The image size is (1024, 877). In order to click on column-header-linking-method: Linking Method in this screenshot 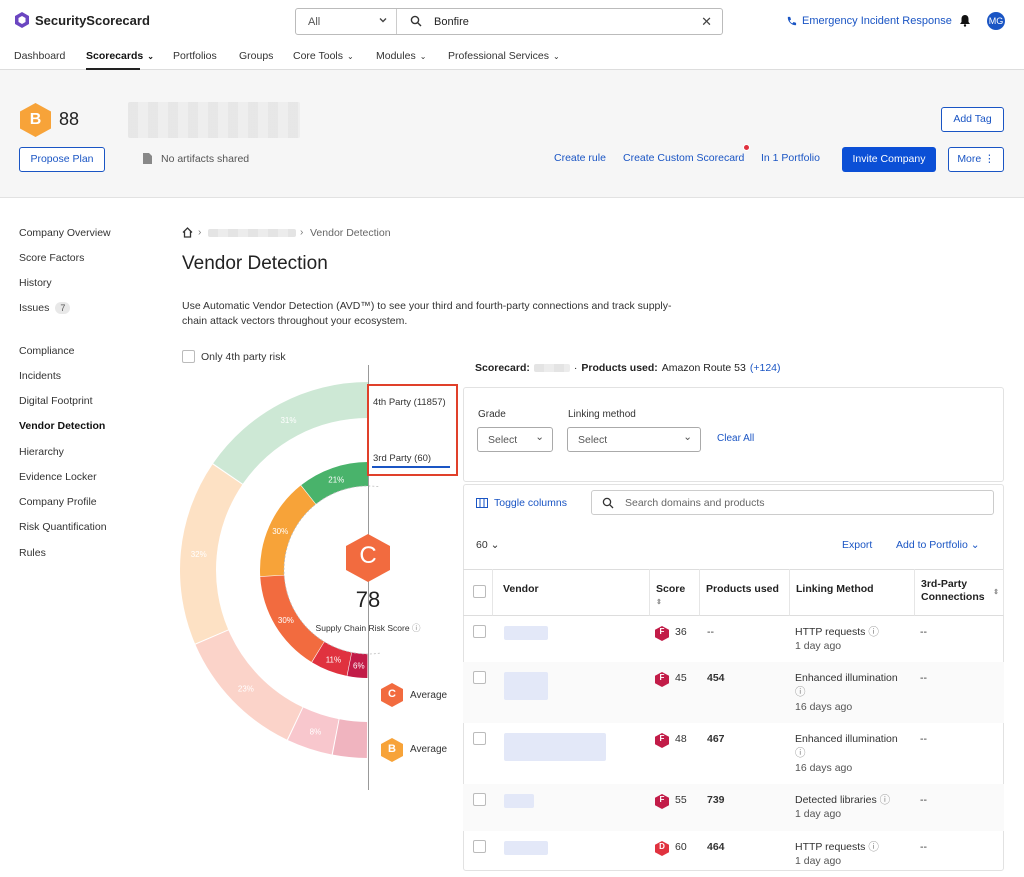, I will do `click(852, 592)`.